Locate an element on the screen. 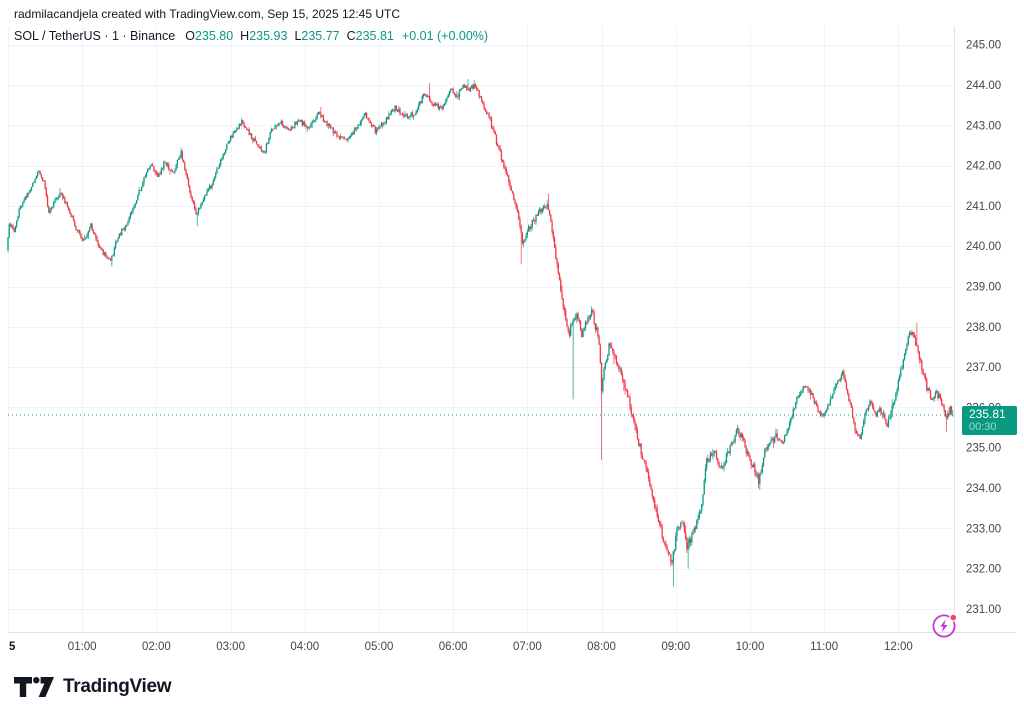 This screenshot has width=1024, height=713. boost-icon is located at coordinates (946, 626).